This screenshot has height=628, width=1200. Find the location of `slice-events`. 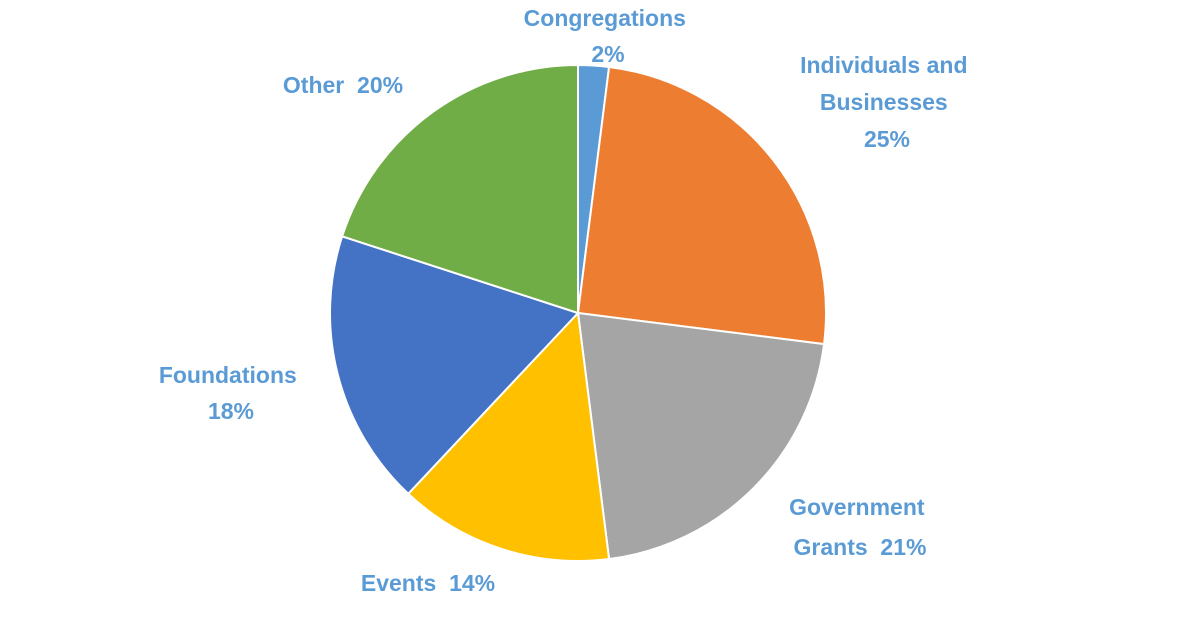

slice-events is located at coordinates (508, 436).